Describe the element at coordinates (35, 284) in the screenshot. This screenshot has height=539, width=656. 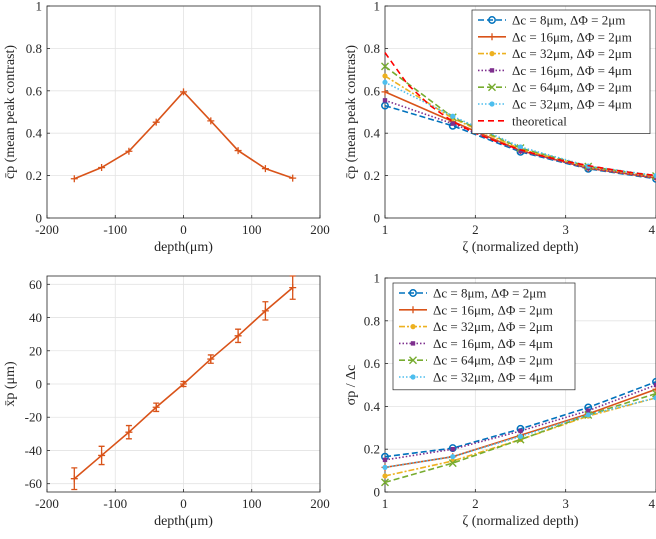
I see `y-tick-label: 60` at that location.